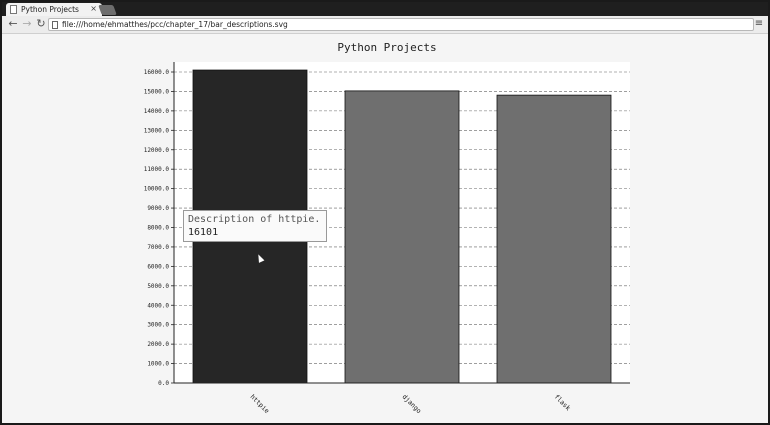 This screenshot has width=770, height=425. Describe the element at coordinates (255, 226) in the screenshot. I see `bar-tooltip: Description of httpie. 16101` at that location.